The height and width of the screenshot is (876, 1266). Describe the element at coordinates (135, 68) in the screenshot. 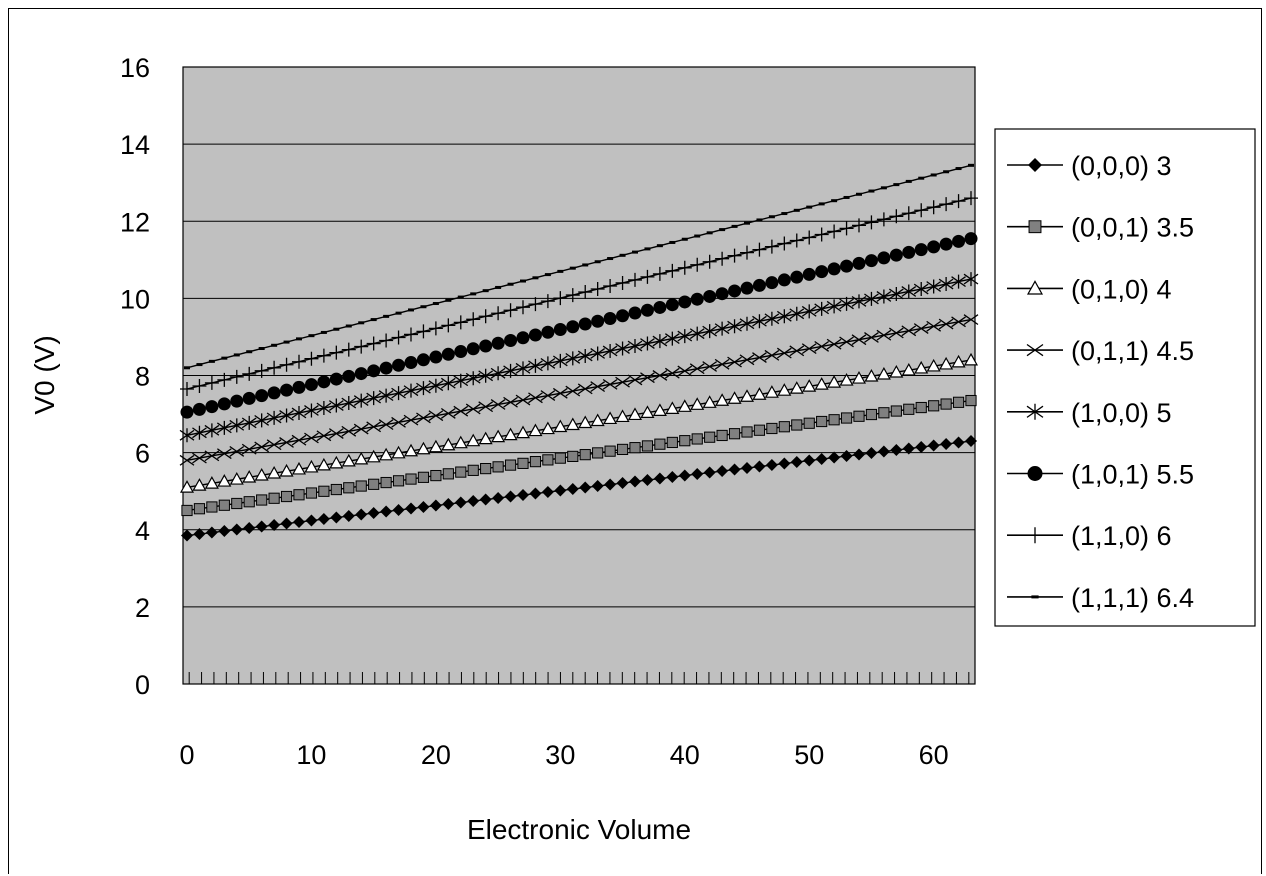

I see `y-tick-label: 16` at that location.